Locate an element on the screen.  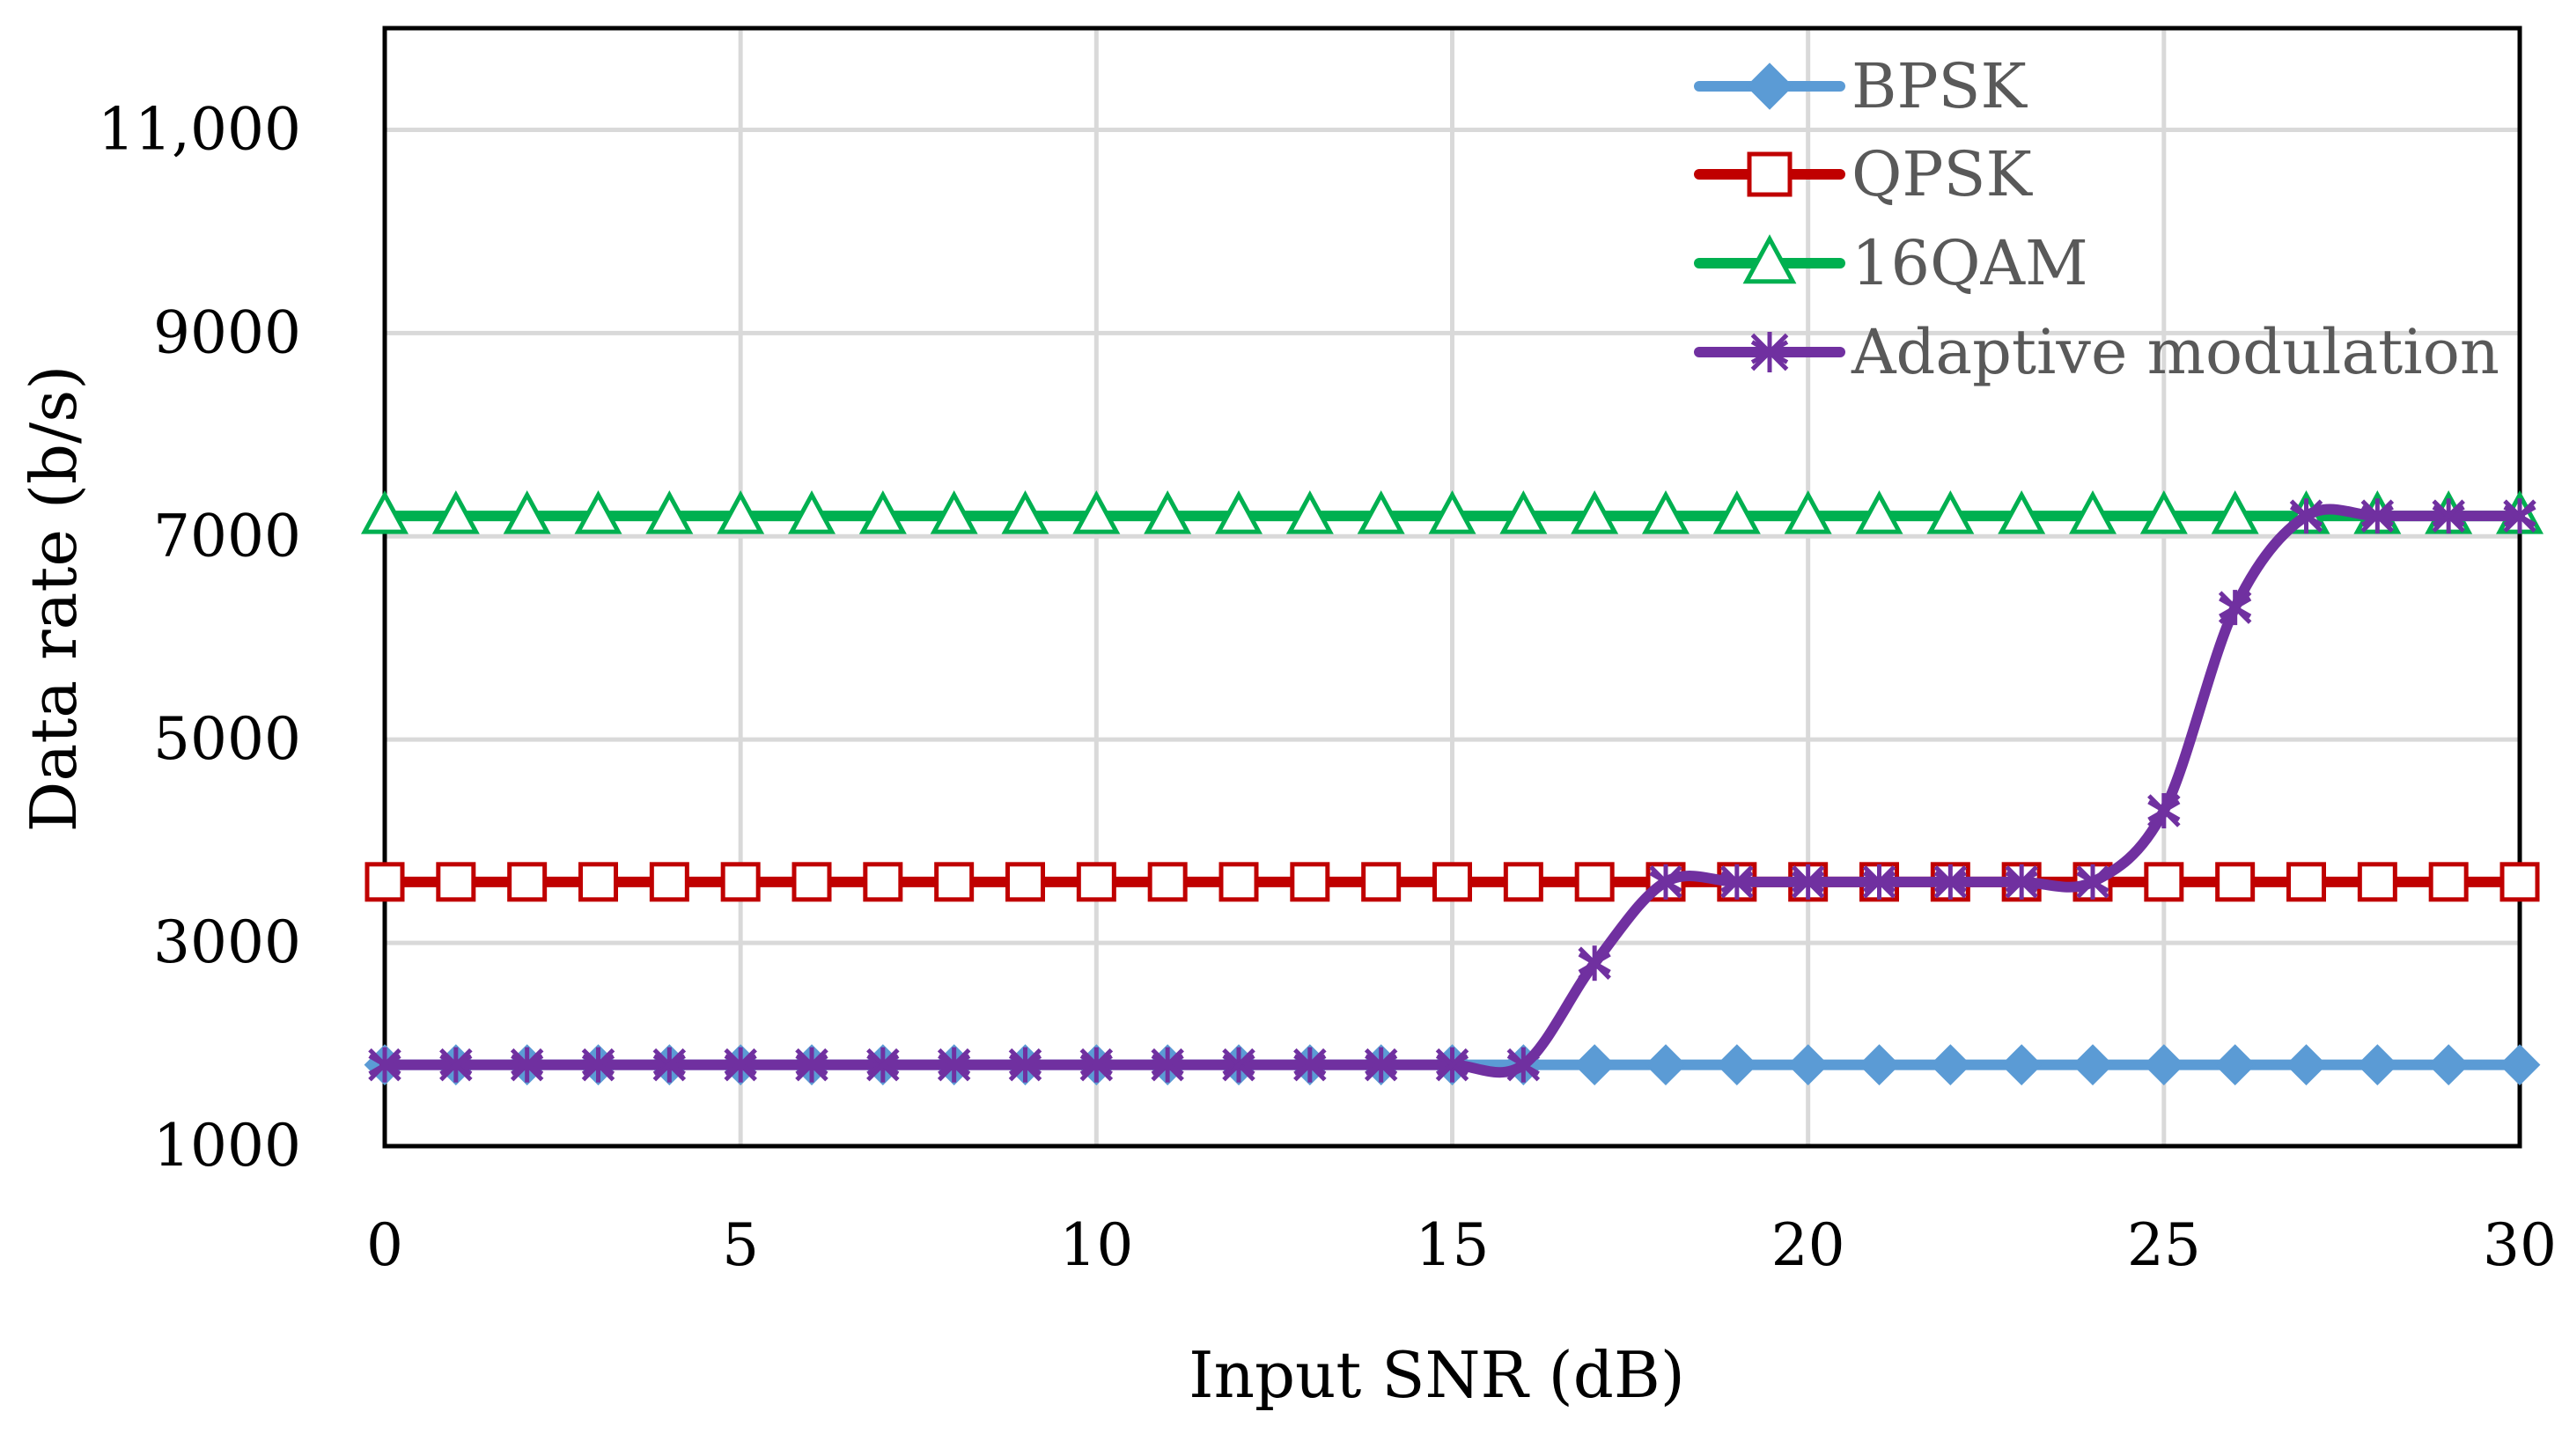
legend-item-qpsk: QPSK is located at coordinates (1863, 174).